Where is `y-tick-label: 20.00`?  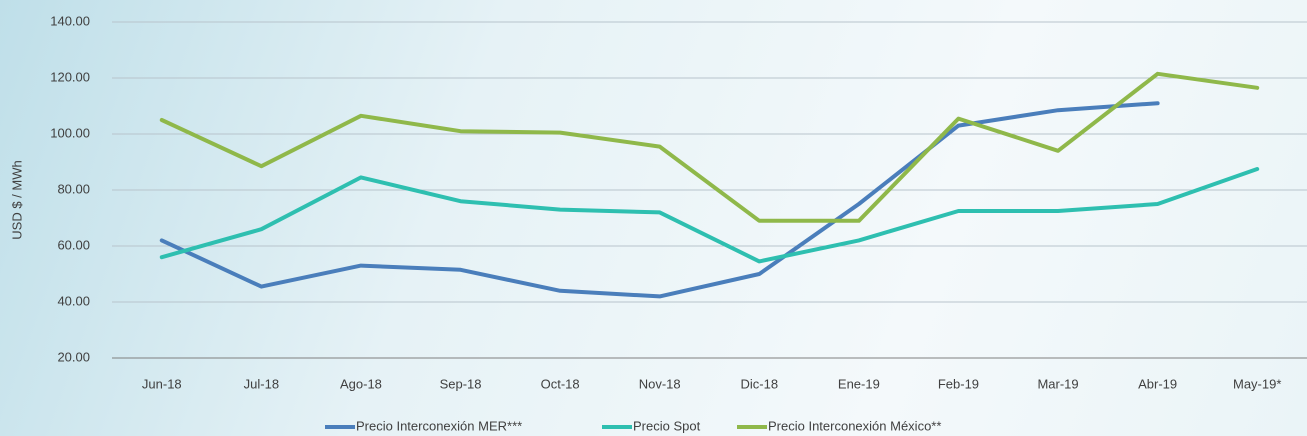 y-tick-label: 20.00 is located at coordinates (73, 356).